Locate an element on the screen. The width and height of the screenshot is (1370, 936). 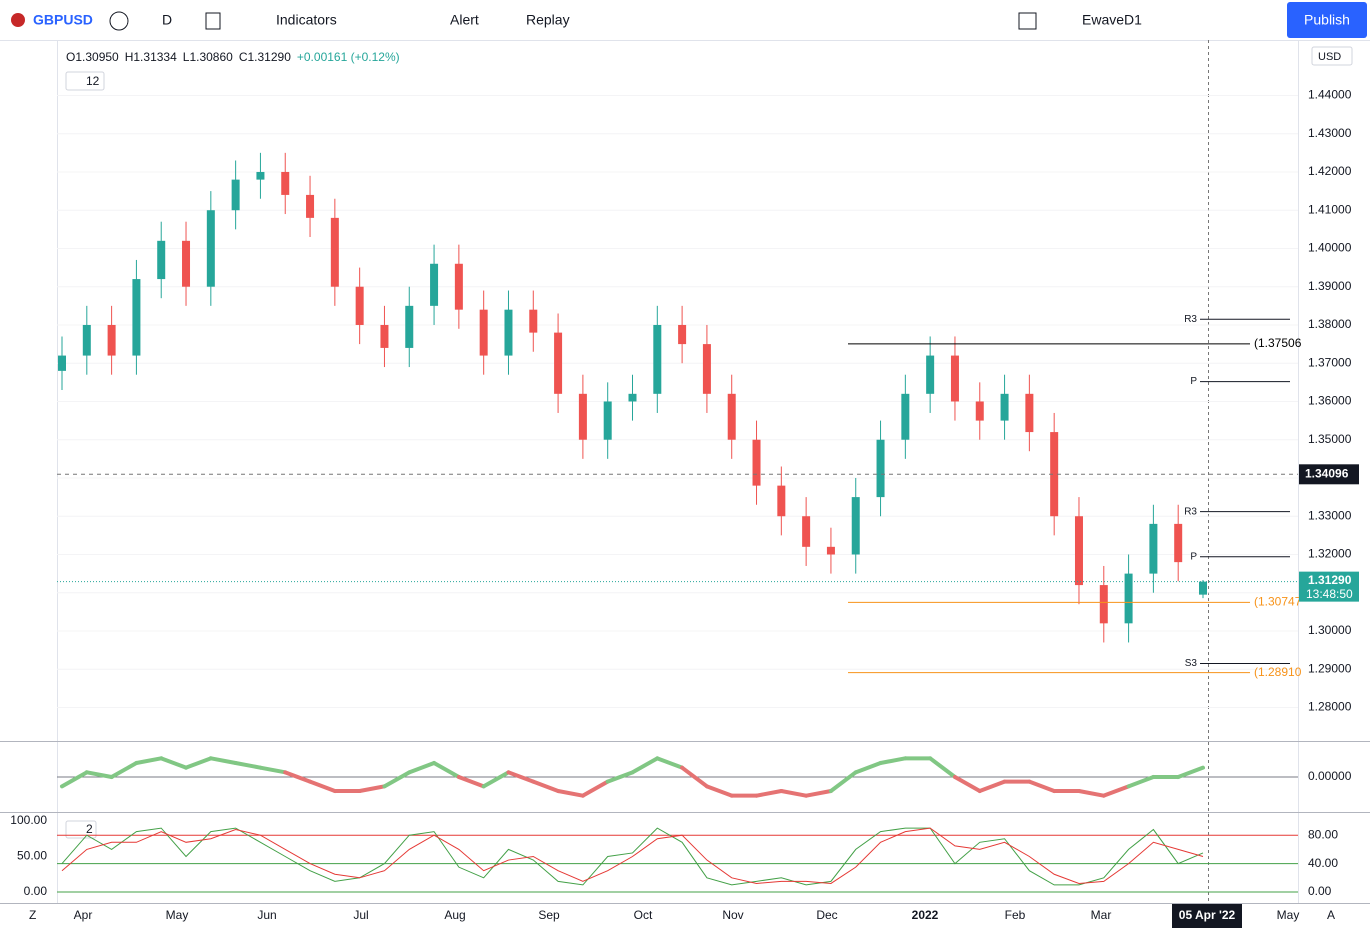
x-tick-label: Mar is located at coordinates (1101, 915).